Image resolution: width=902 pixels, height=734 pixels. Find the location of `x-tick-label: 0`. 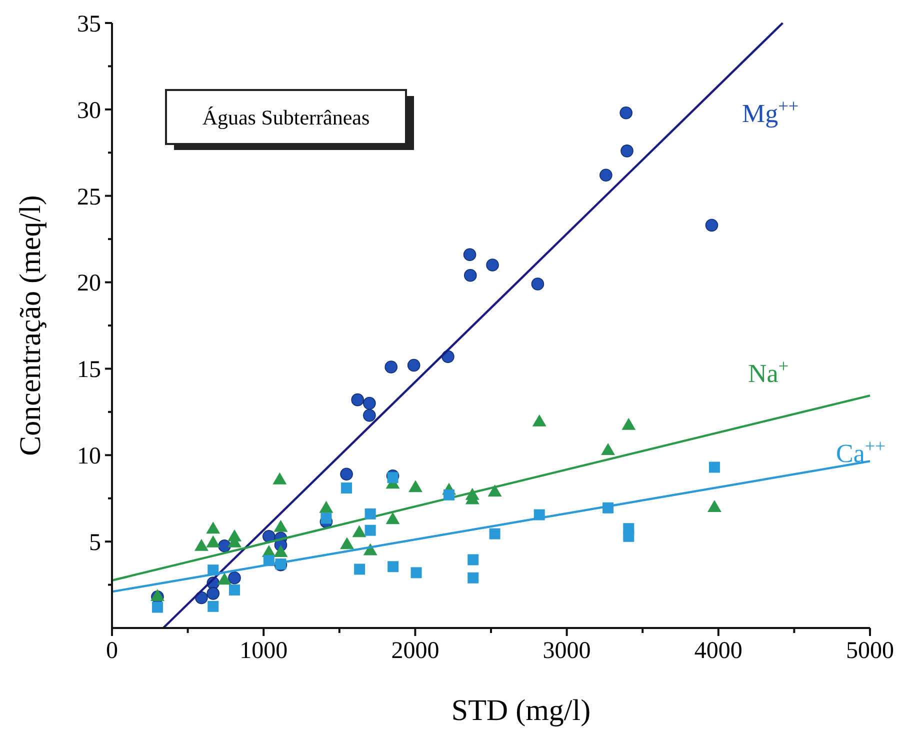

x-tick-label: 0 is located at coordinates (112, 651).